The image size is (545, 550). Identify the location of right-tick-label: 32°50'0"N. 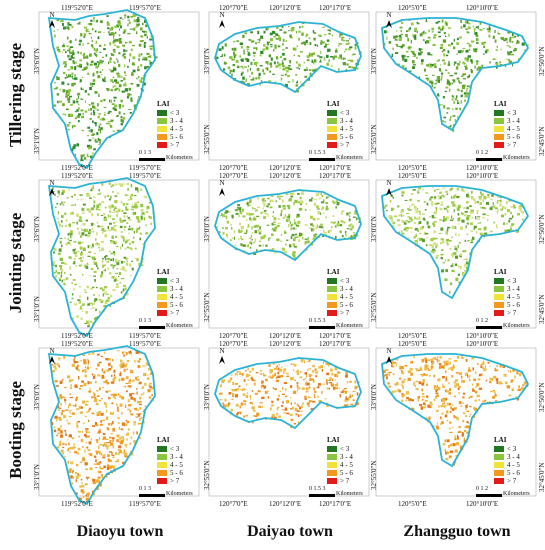
(541, 229).